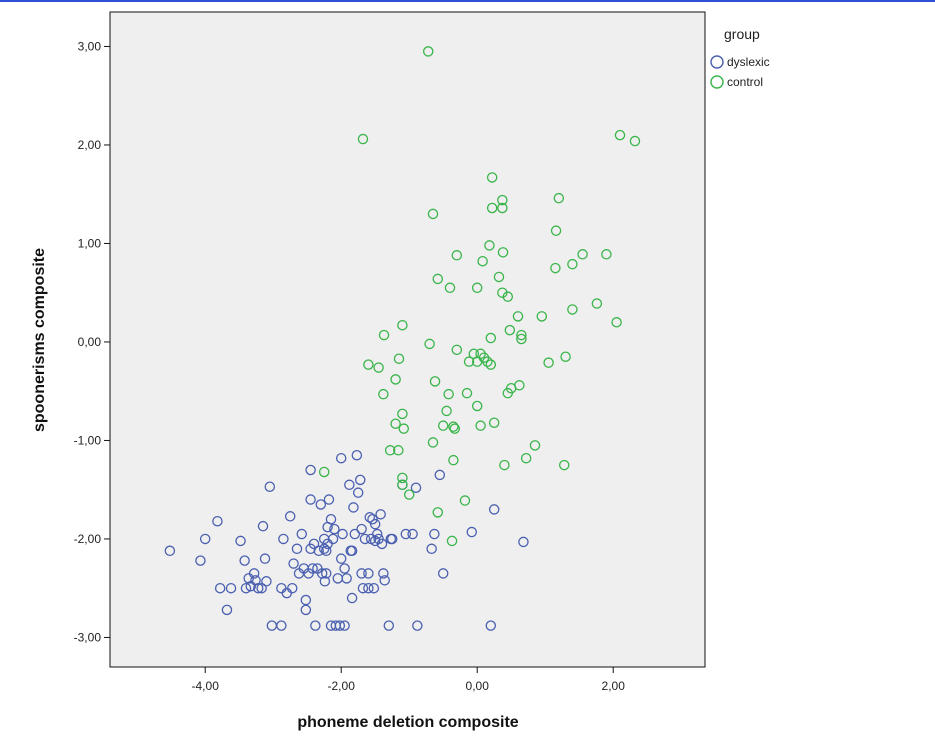 The width and height of the screenshot is (935, 755). Describe the element at coordinates (90, 145) in the screenshot. I see `y-tick-label: 2,00` at that location.